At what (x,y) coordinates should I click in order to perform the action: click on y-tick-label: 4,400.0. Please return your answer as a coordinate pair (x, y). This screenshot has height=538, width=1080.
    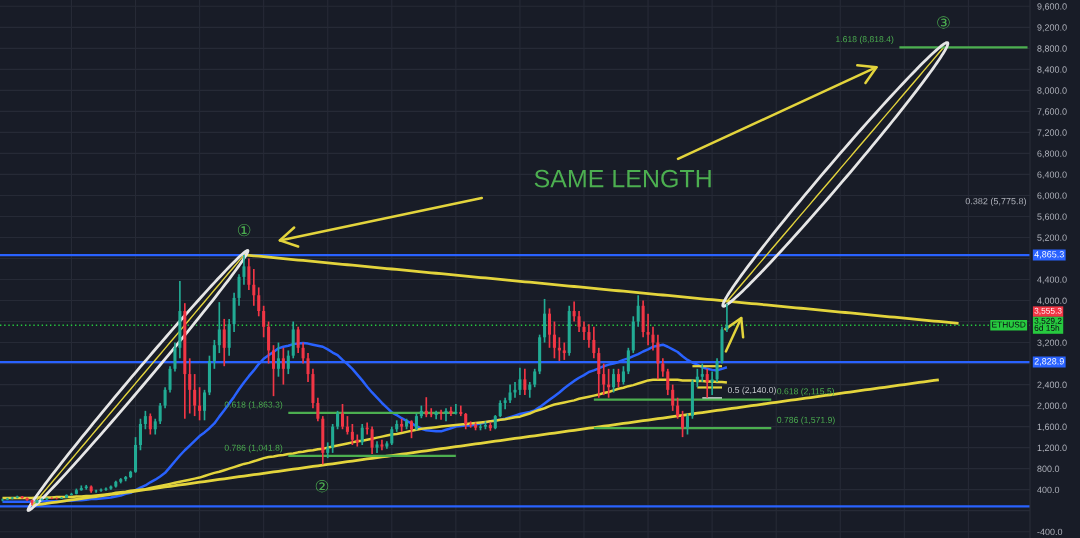
    Looking at the image, I should click on (1052, 280).